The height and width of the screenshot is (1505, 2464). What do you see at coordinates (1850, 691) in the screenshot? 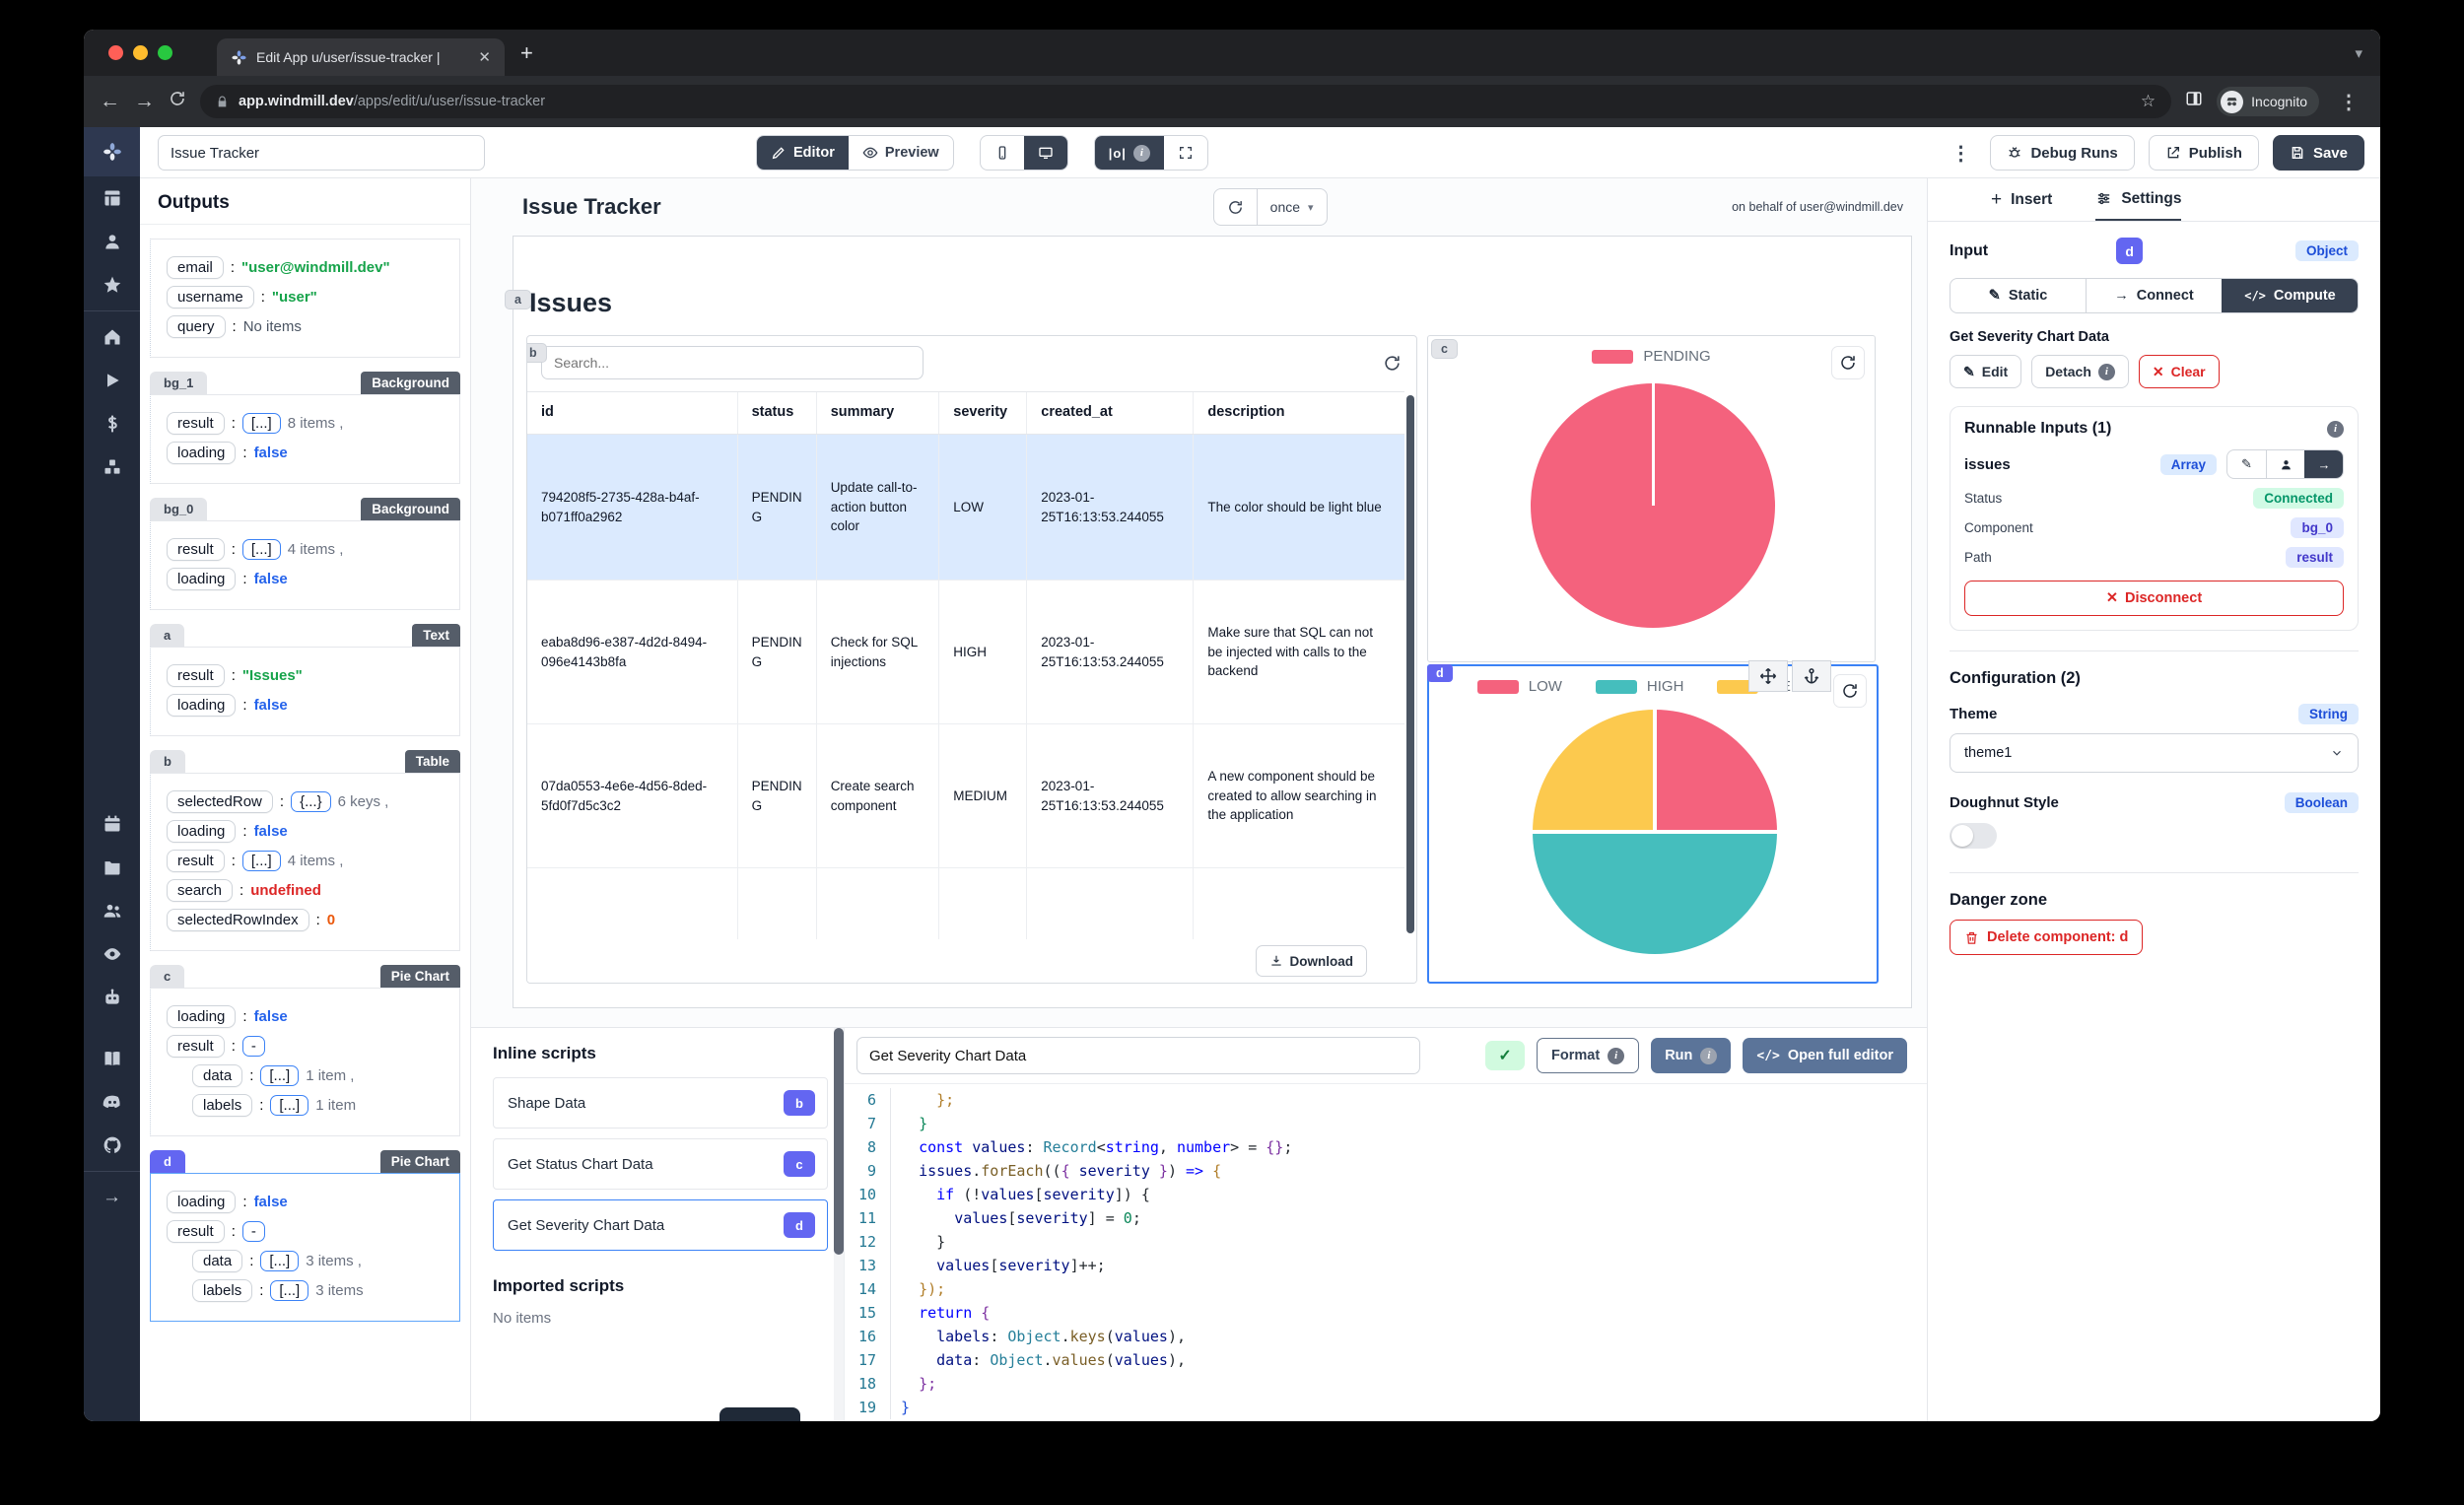
I see `chart-d-refresh-icon` at bounding box center [1850, 691].